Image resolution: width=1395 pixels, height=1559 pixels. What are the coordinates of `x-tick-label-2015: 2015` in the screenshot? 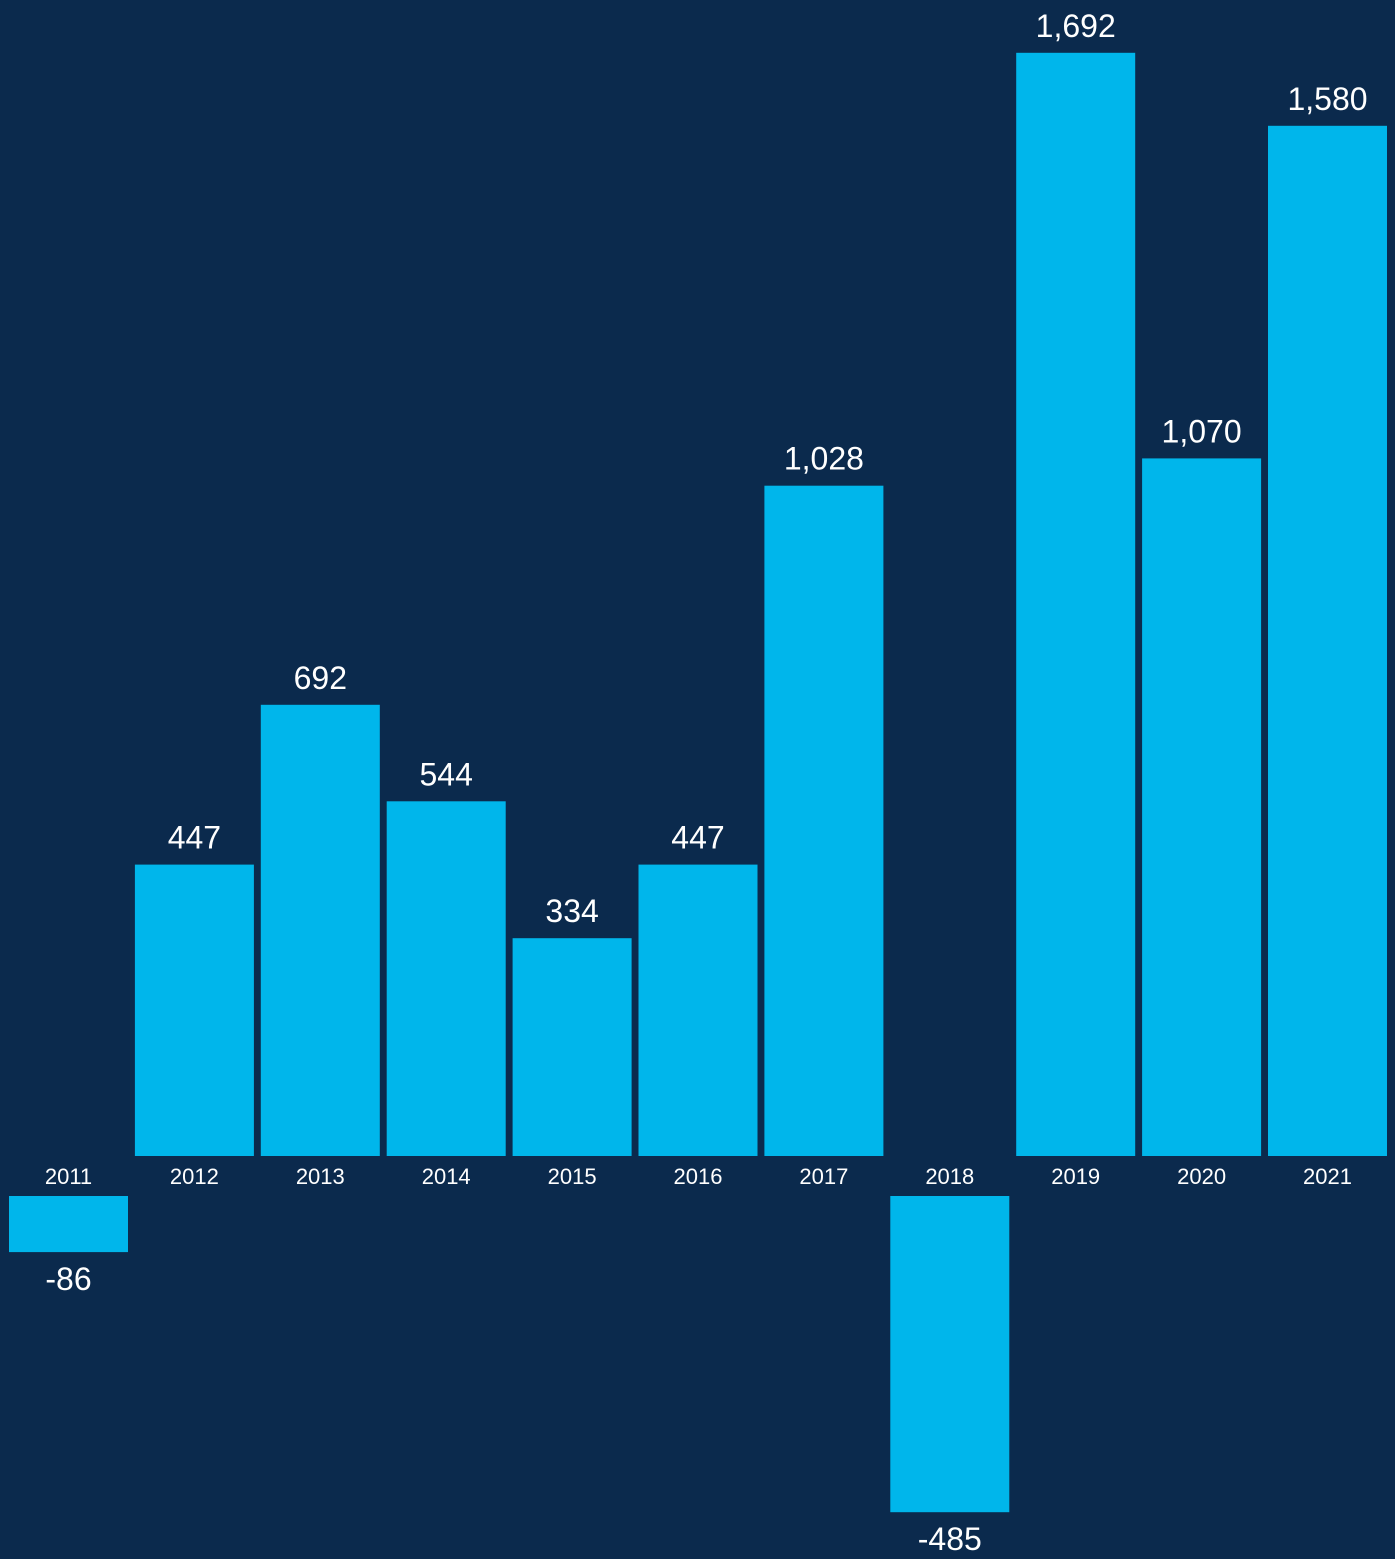 It's located at (572, 1176).